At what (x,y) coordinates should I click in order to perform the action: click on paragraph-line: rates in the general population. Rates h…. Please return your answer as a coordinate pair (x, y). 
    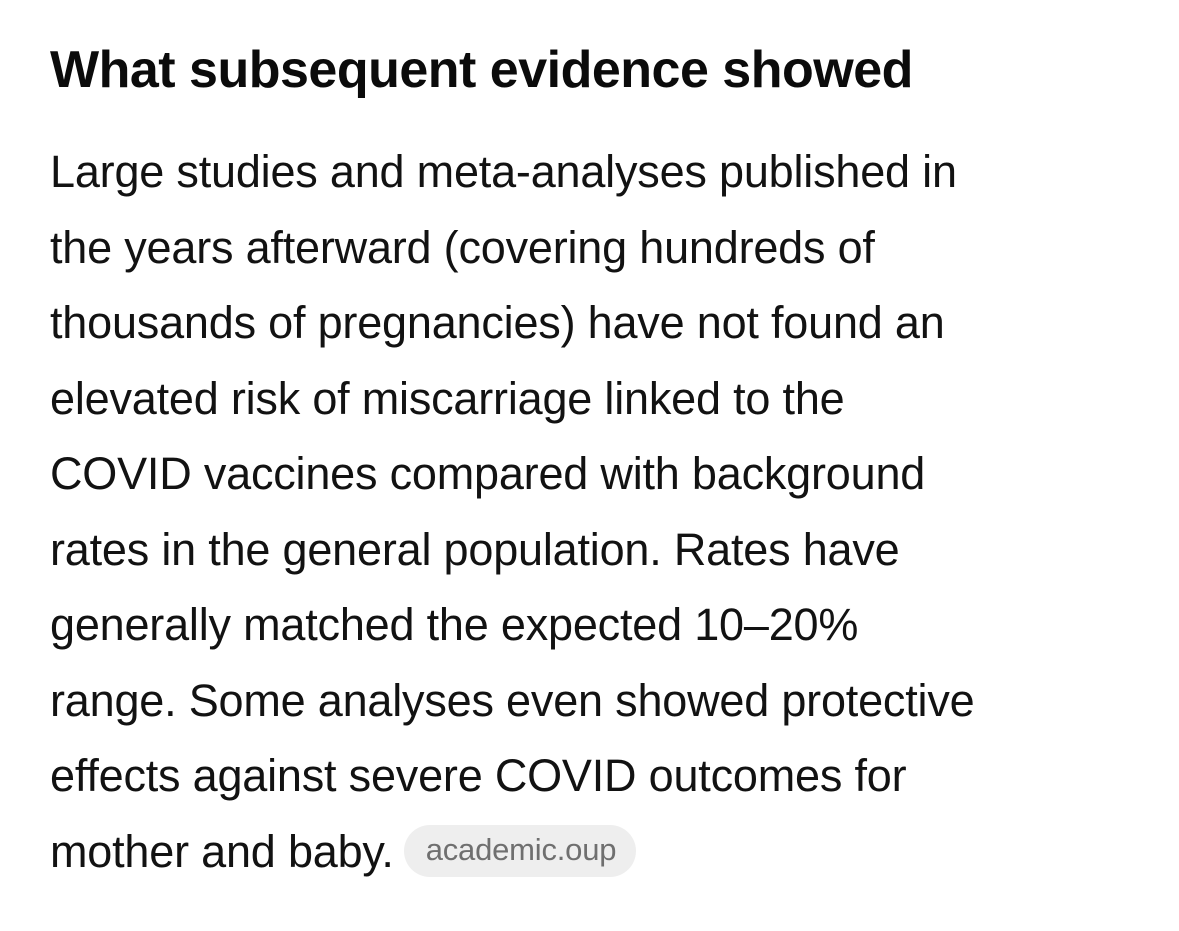
    Looking at the image, I should click on (475, 549).